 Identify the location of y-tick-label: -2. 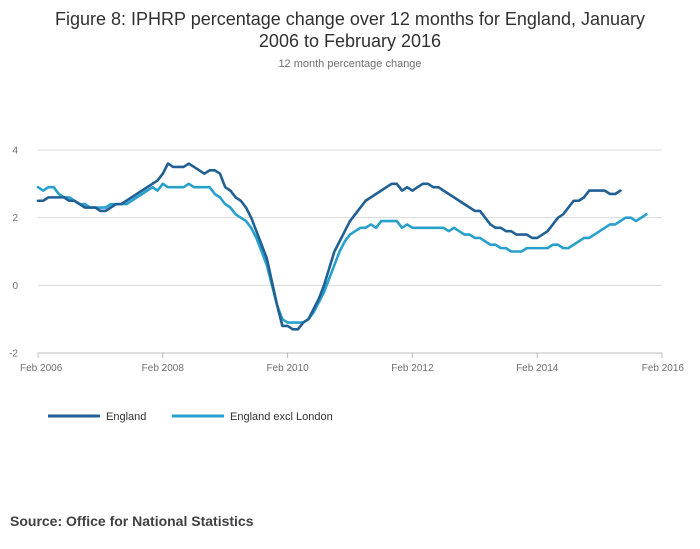
(13, 354).